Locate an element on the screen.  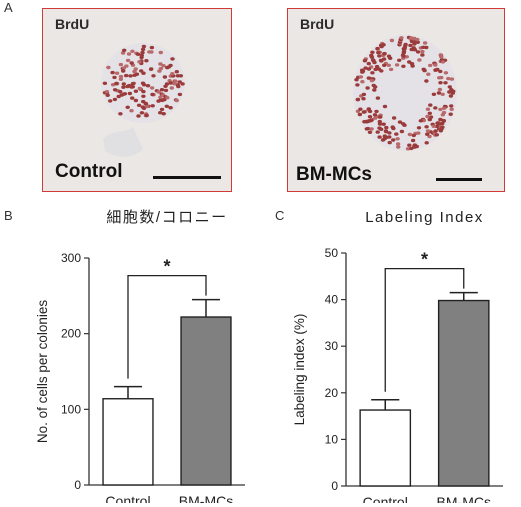
y-tick-label: 300 is located at coordinates (71, 258).